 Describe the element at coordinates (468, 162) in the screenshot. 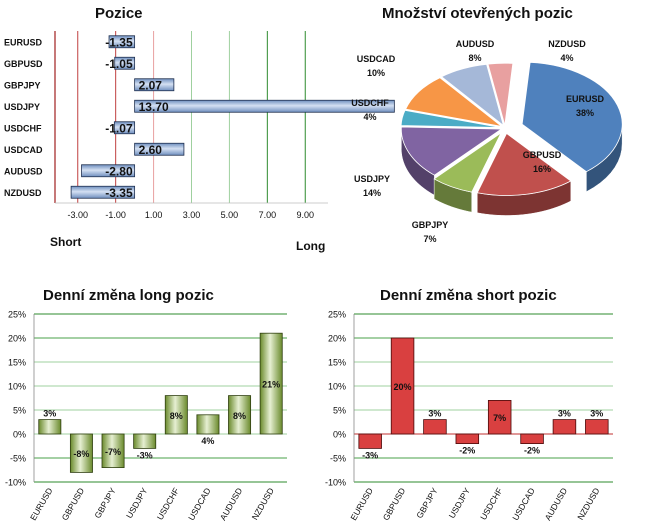

I see `pie-slice-GBPJPY` at that location.